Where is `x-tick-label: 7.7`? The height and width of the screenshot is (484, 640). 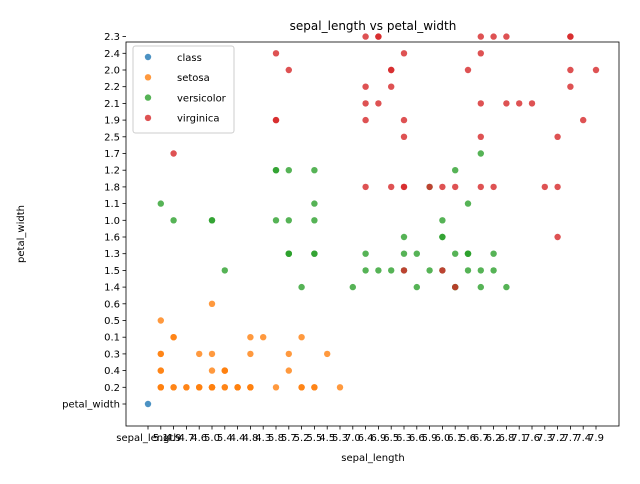
x-tick-label: 7.7 is located at coordinates (570, 438).